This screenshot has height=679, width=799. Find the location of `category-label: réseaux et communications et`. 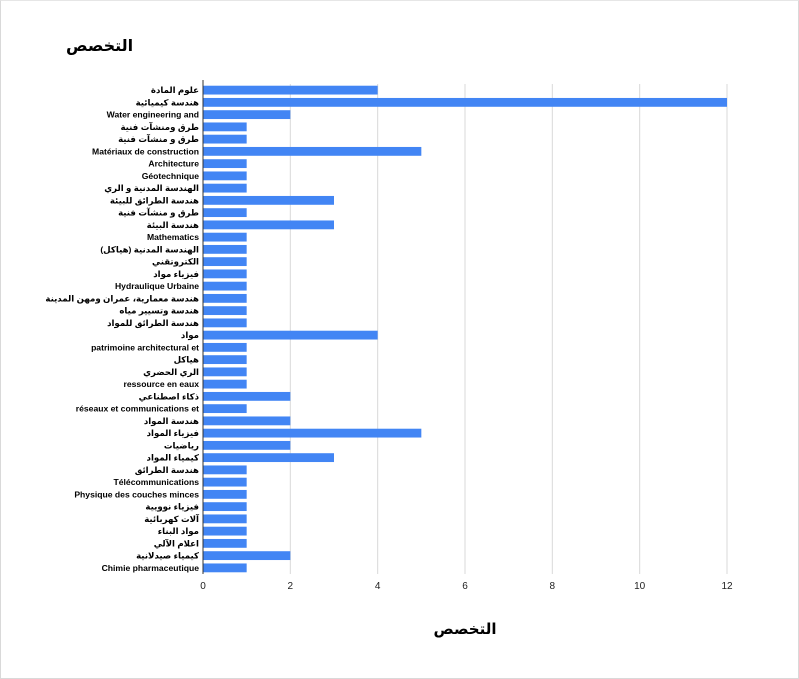

category-label: réseaux et communications et is located at coordinates (137, 409).